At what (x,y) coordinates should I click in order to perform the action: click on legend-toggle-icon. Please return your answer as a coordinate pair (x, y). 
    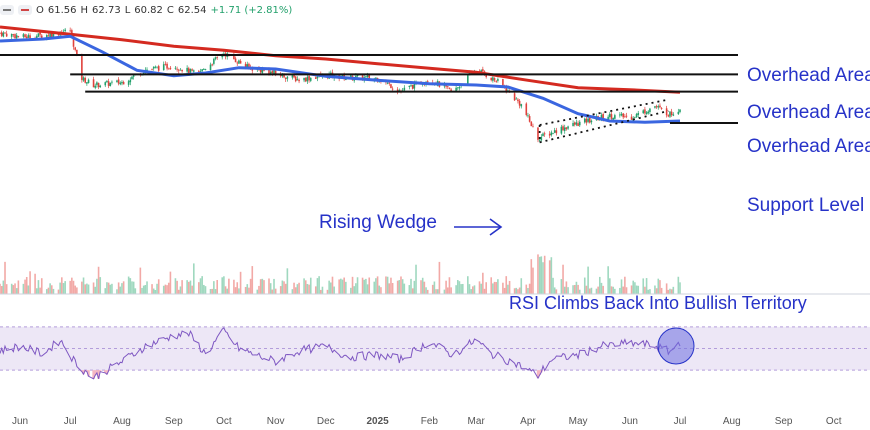
    Looking at the image, I should click on (7, 10).